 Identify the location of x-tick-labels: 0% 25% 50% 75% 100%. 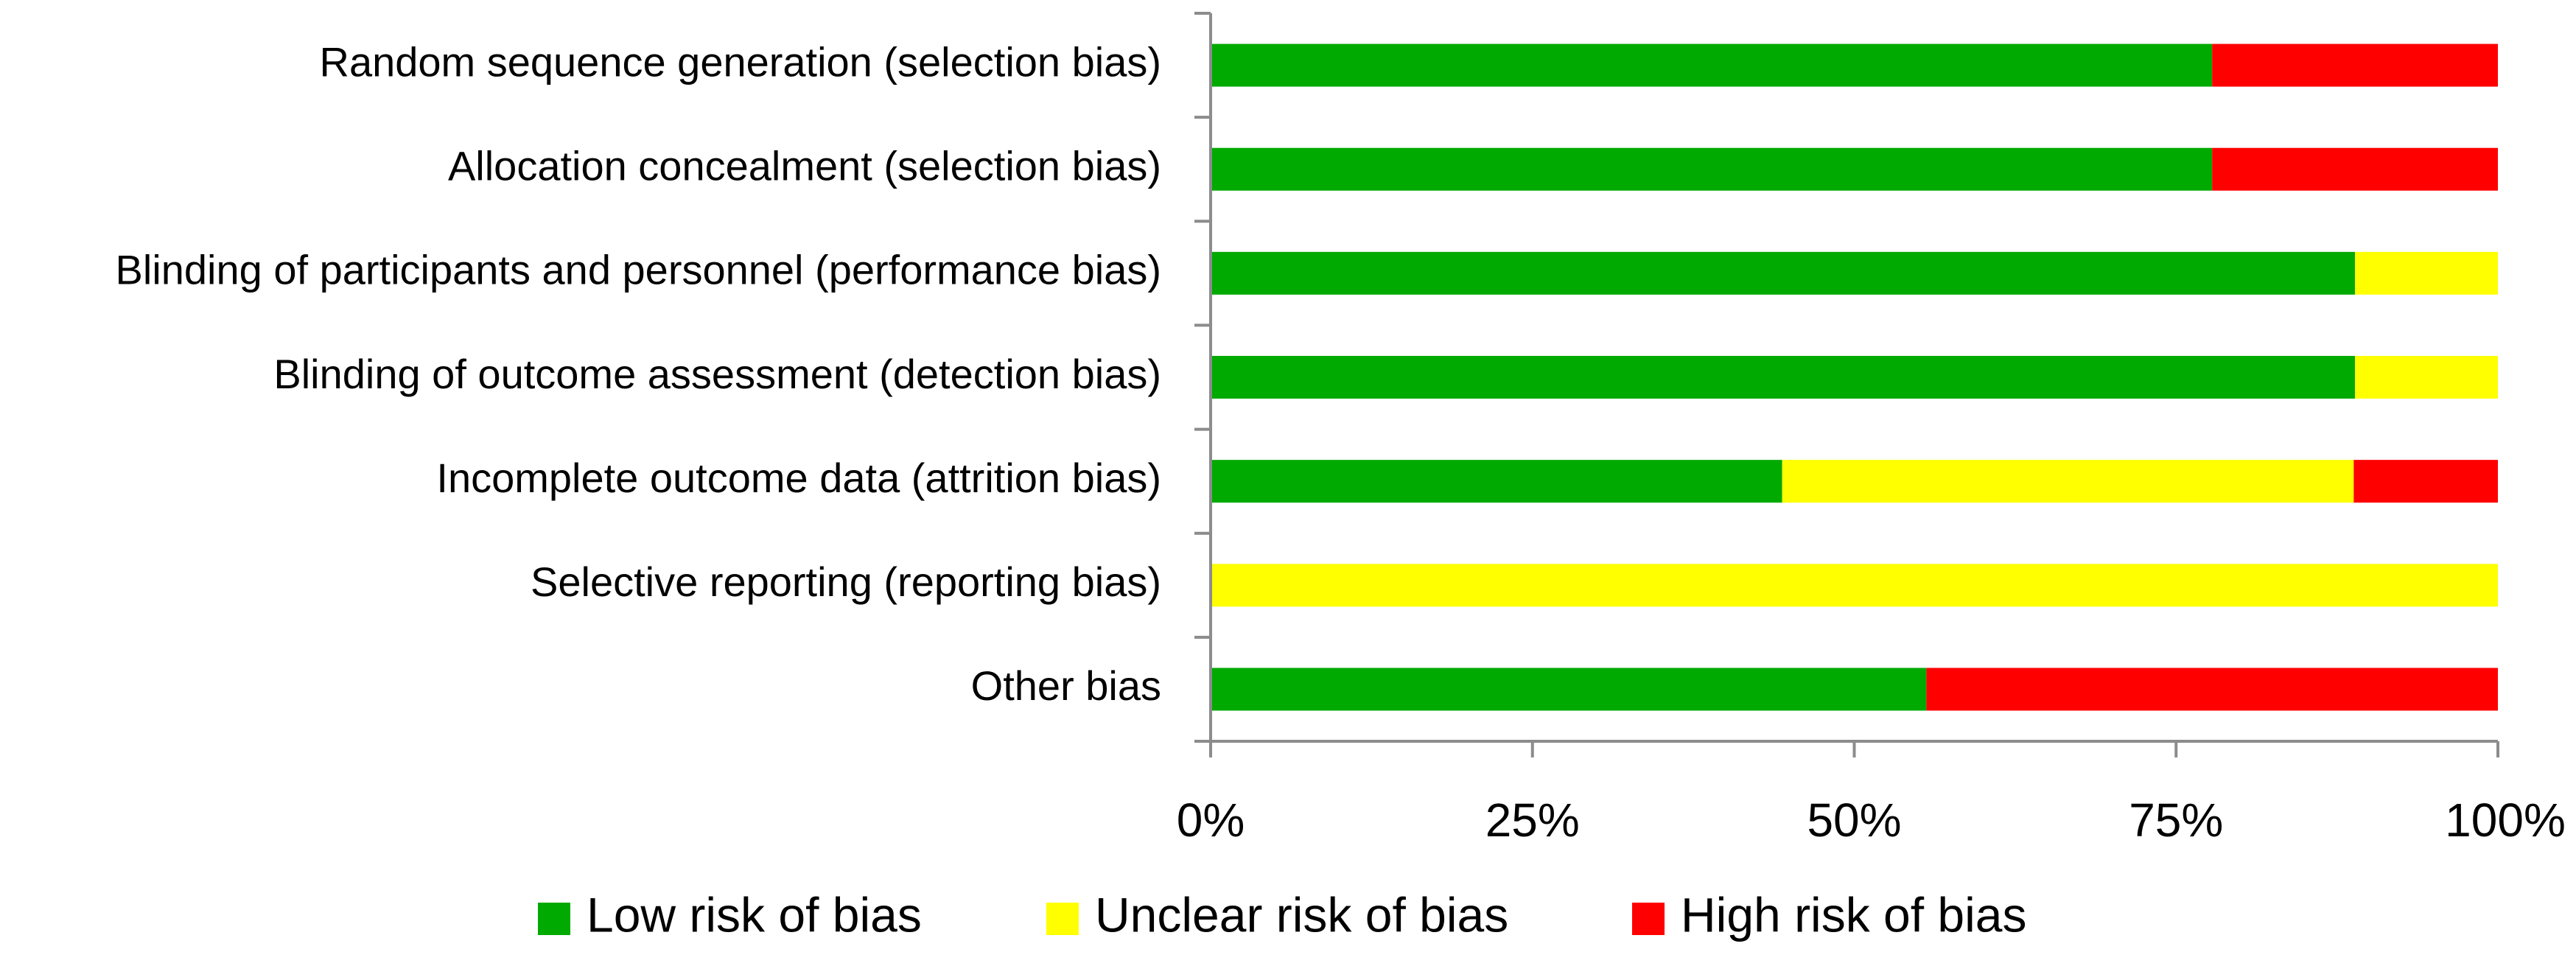
(1871, 821).